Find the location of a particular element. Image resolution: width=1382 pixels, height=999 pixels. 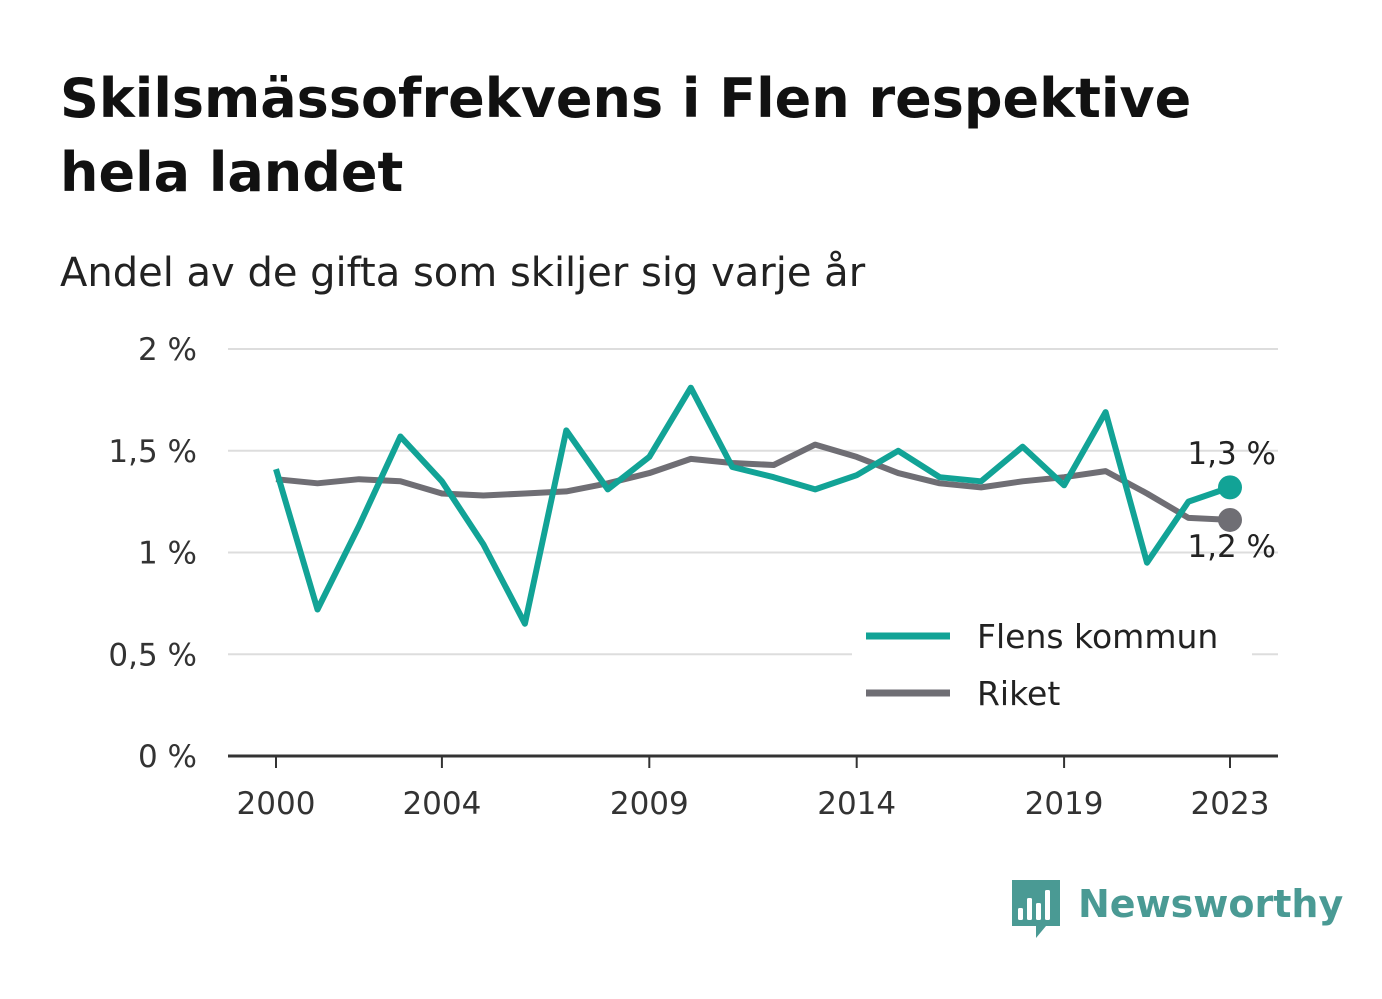

brand-logo: Newsworthy is located at coordinates (1177, 909).